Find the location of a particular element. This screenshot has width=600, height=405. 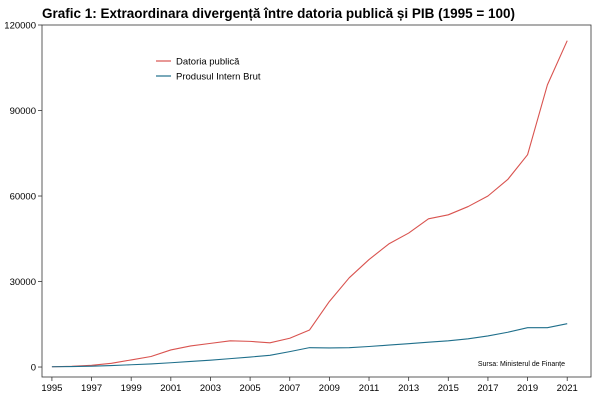

y-tick-label: 120000 is located at coordinates (20, 26).